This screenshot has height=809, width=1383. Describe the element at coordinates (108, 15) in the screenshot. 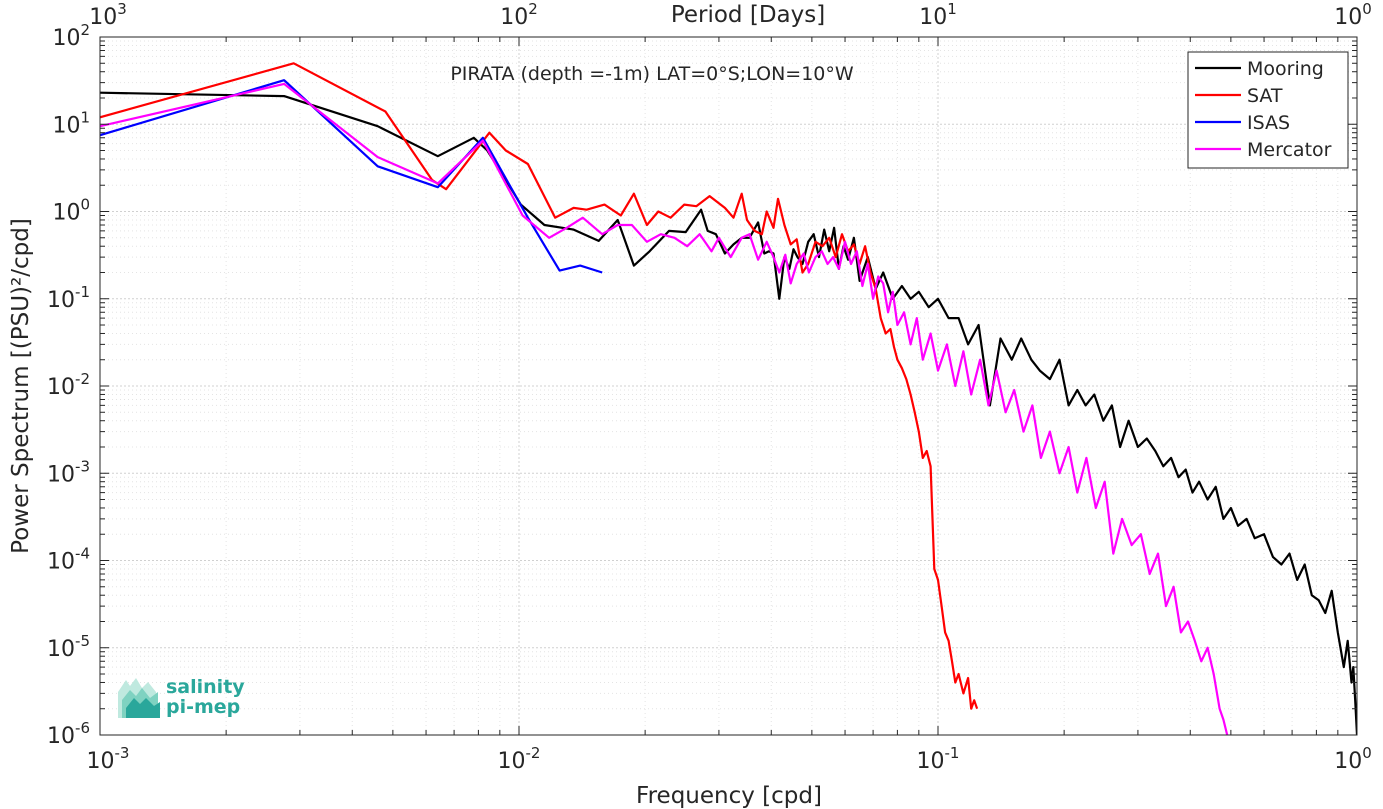

I see `x2-tick-label: 10³` at that location.